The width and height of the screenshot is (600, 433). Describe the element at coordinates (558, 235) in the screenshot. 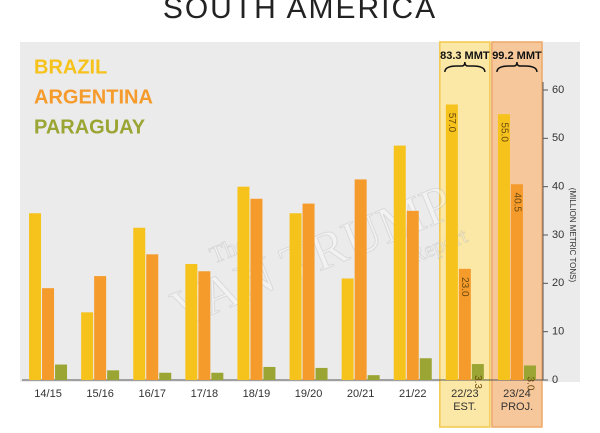

I see `y-tick-label: 30` at that location.